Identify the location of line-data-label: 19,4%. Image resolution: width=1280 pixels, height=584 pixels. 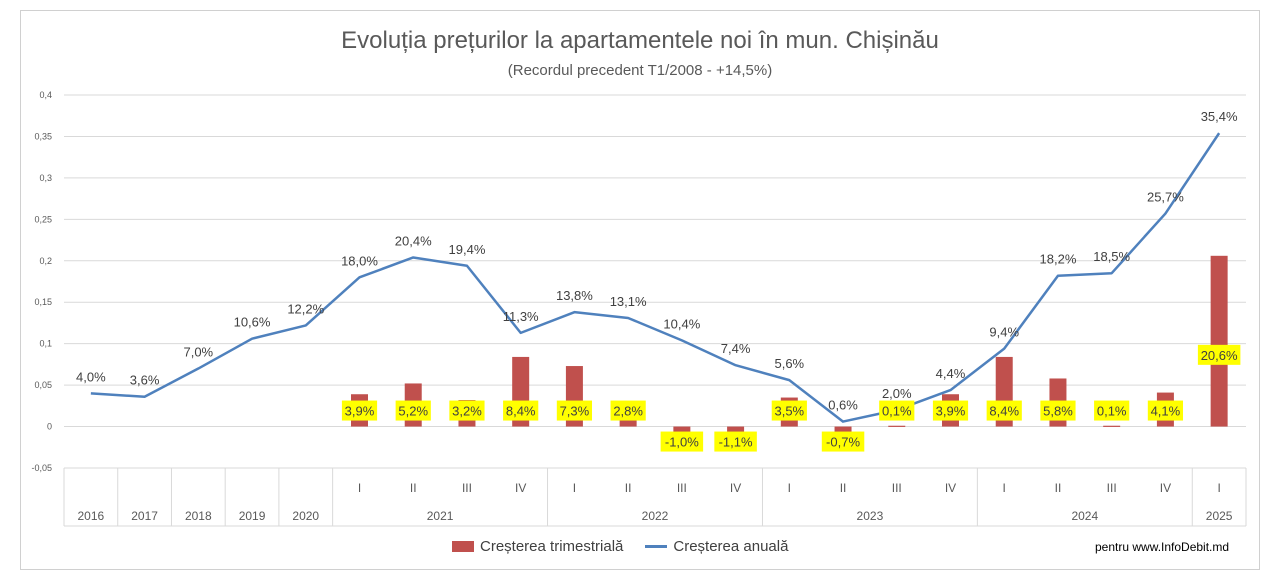
(467, 249).